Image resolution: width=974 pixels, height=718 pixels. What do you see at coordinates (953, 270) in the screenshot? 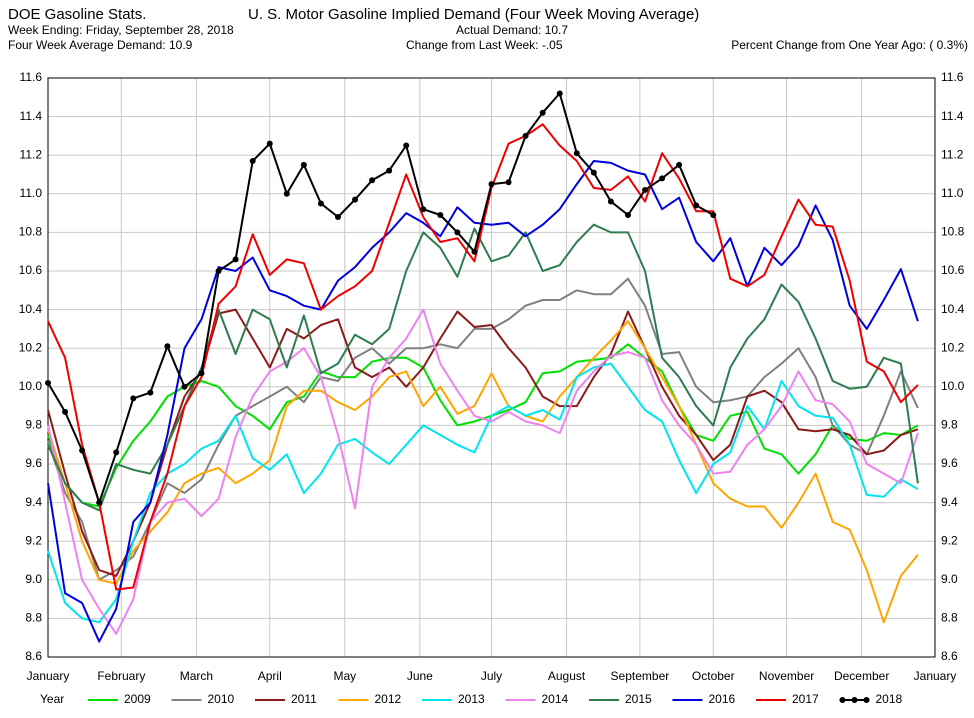
I see `y2-tick-label: 10.6` at bounding box center [953, 270].